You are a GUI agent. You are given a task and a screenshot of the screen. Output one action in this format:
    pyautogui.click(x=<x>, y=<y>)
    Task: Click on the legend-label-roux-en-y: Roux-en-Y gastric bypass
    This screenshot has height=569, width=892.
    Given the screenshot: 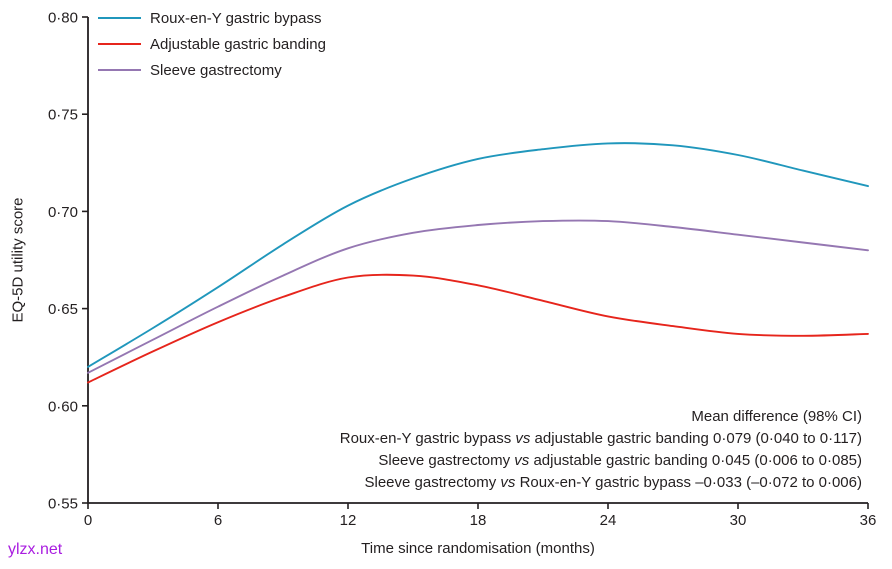 What is the action you would take?
    pyautogui.click(x=236, y=18)
    